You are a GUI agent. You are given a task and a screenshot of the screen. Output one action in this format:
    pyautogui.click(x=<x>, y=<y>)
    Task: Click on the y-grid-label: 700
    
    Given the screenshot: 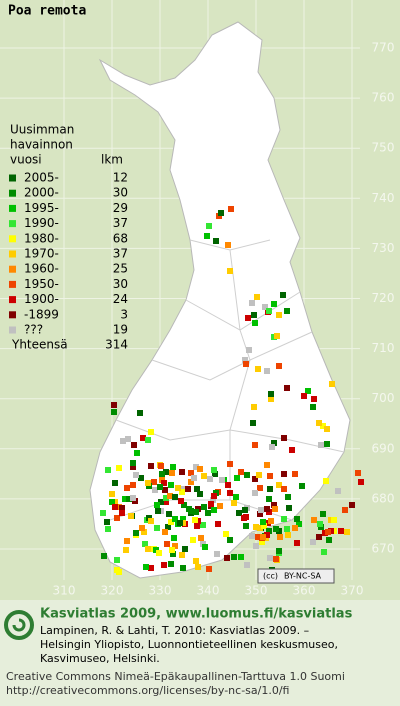 What is the action you would take?
    pyautogui.click(x=383, y=398)
    